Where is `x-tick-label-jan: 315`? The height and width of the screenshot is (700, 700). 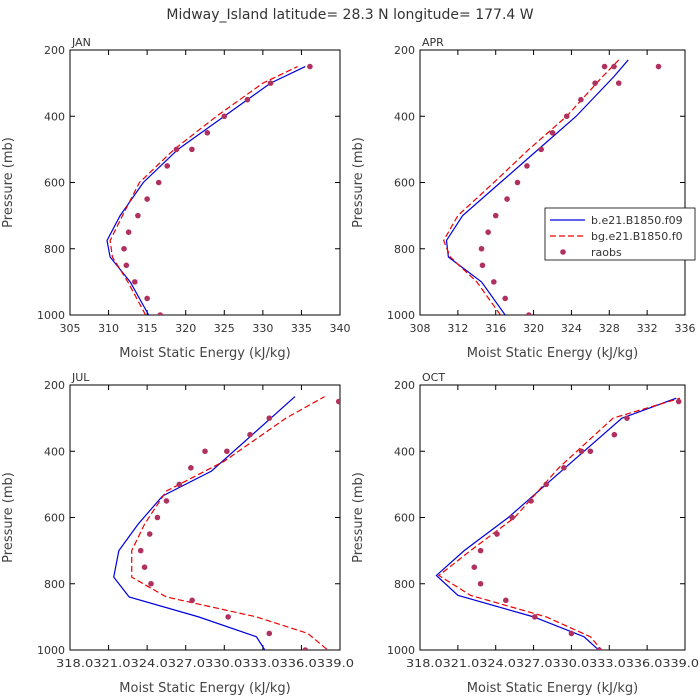
x-tick-label-jan: 315 is located at coordinates (147, 328).